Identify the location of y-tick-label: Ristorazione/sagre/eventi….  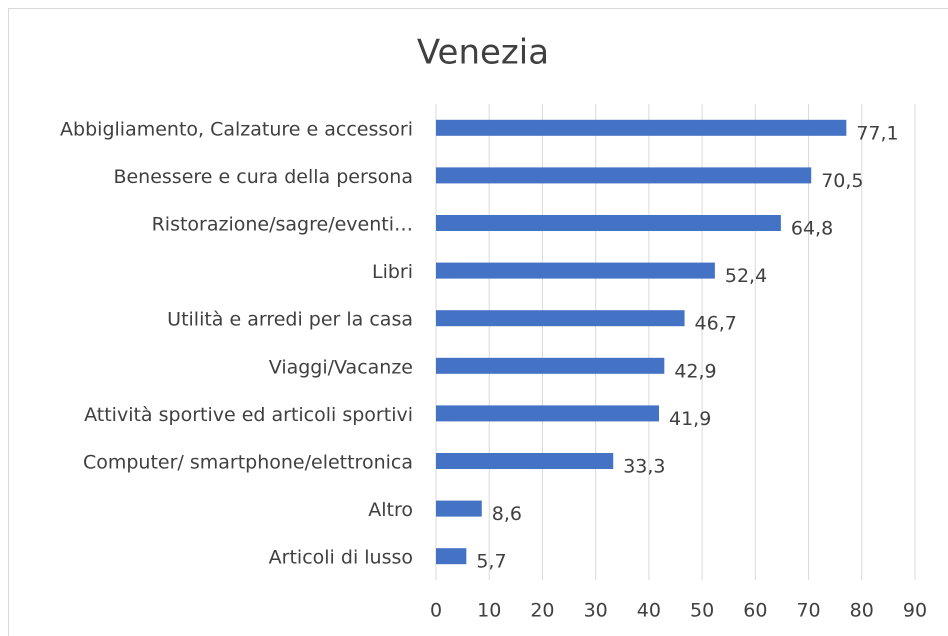
(282, 225).